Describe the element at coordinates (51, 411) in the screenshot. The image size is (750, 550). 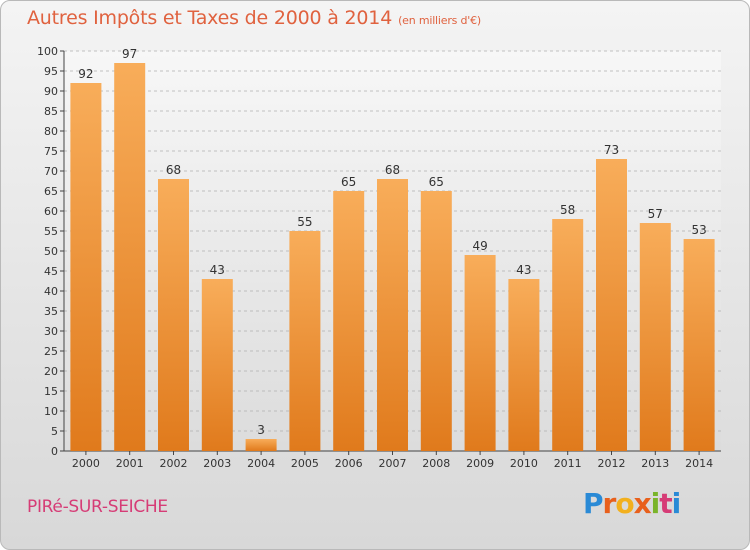
I see `y-tick-label: 10` at that location.